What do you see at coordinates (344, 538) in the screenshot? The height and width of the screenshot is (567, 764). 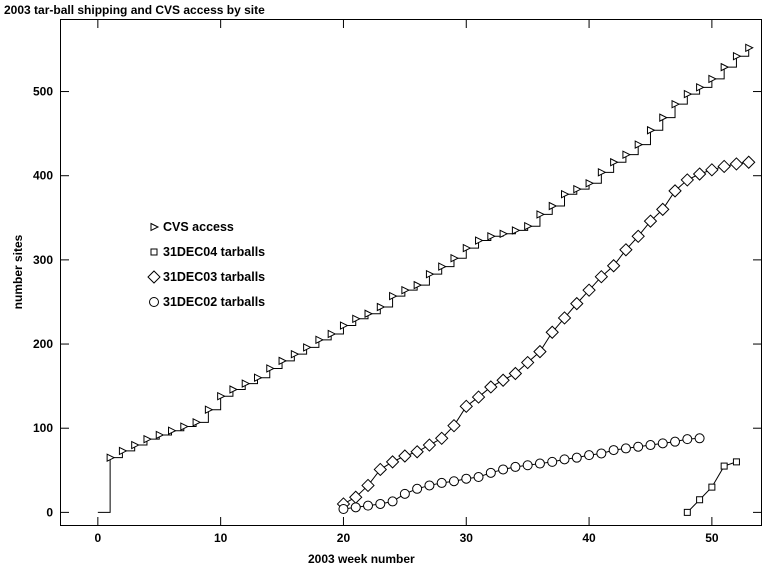 I see `x-tick-label: 20` at bounding box center [344, 538].